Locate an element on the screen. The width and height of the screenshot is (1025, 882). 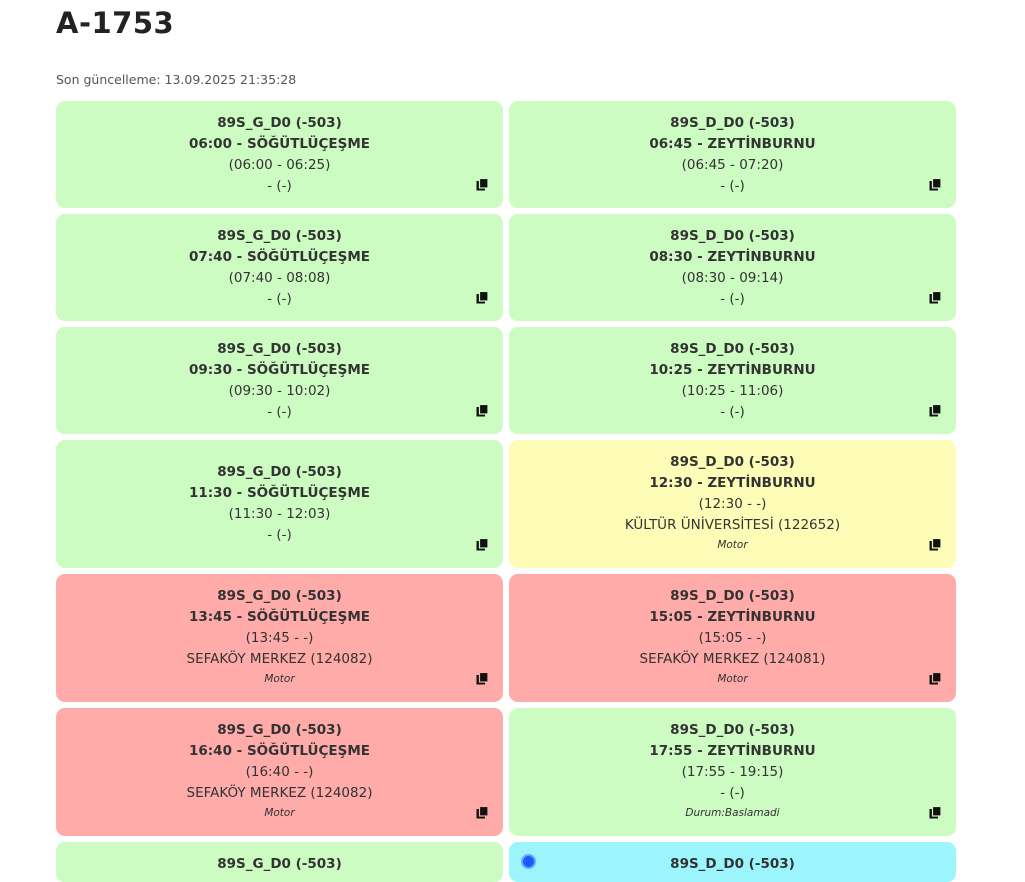
trip-departure: 16:40 - SÖĞÜTLÜÇEŞME is located at coordinates (279, 751).